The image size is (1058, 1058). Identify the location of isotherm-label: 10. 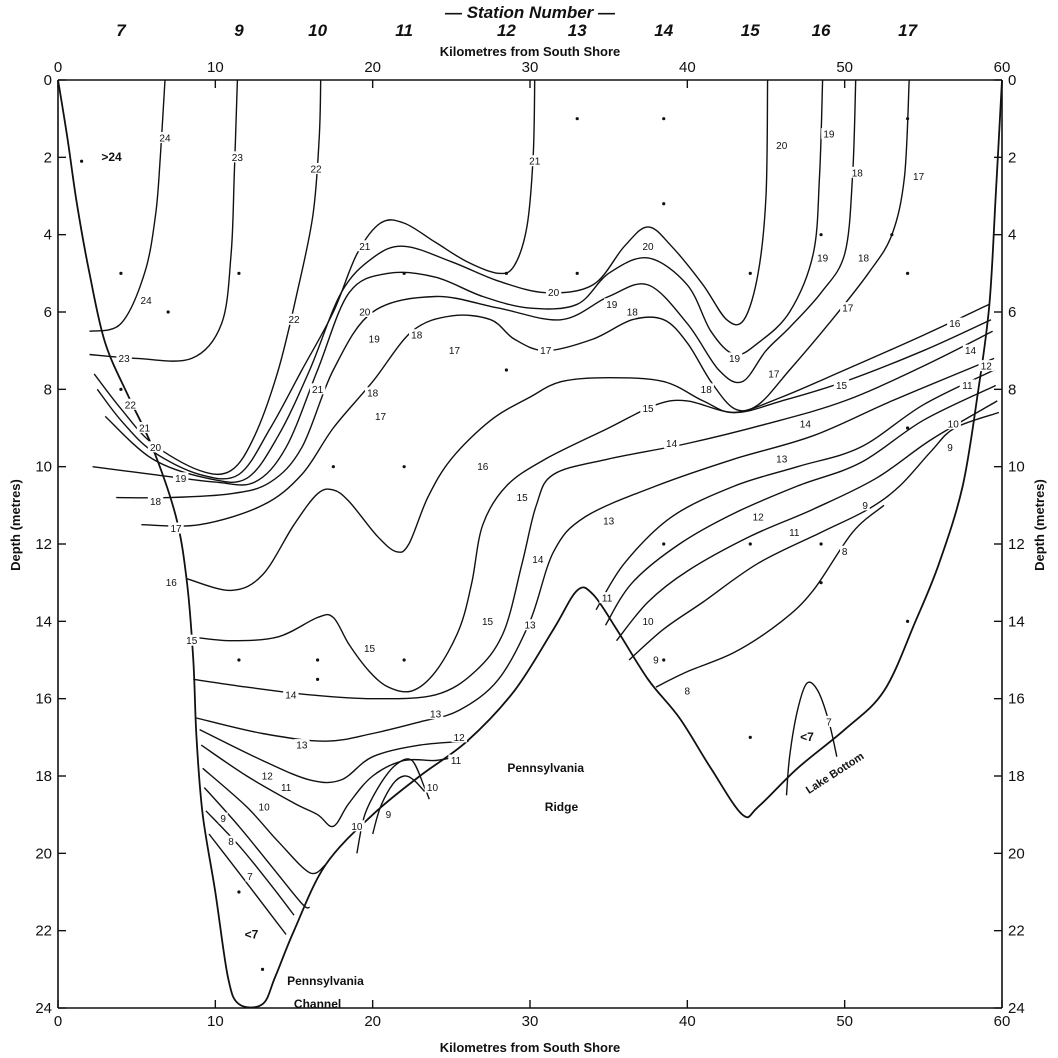
(357, 827).